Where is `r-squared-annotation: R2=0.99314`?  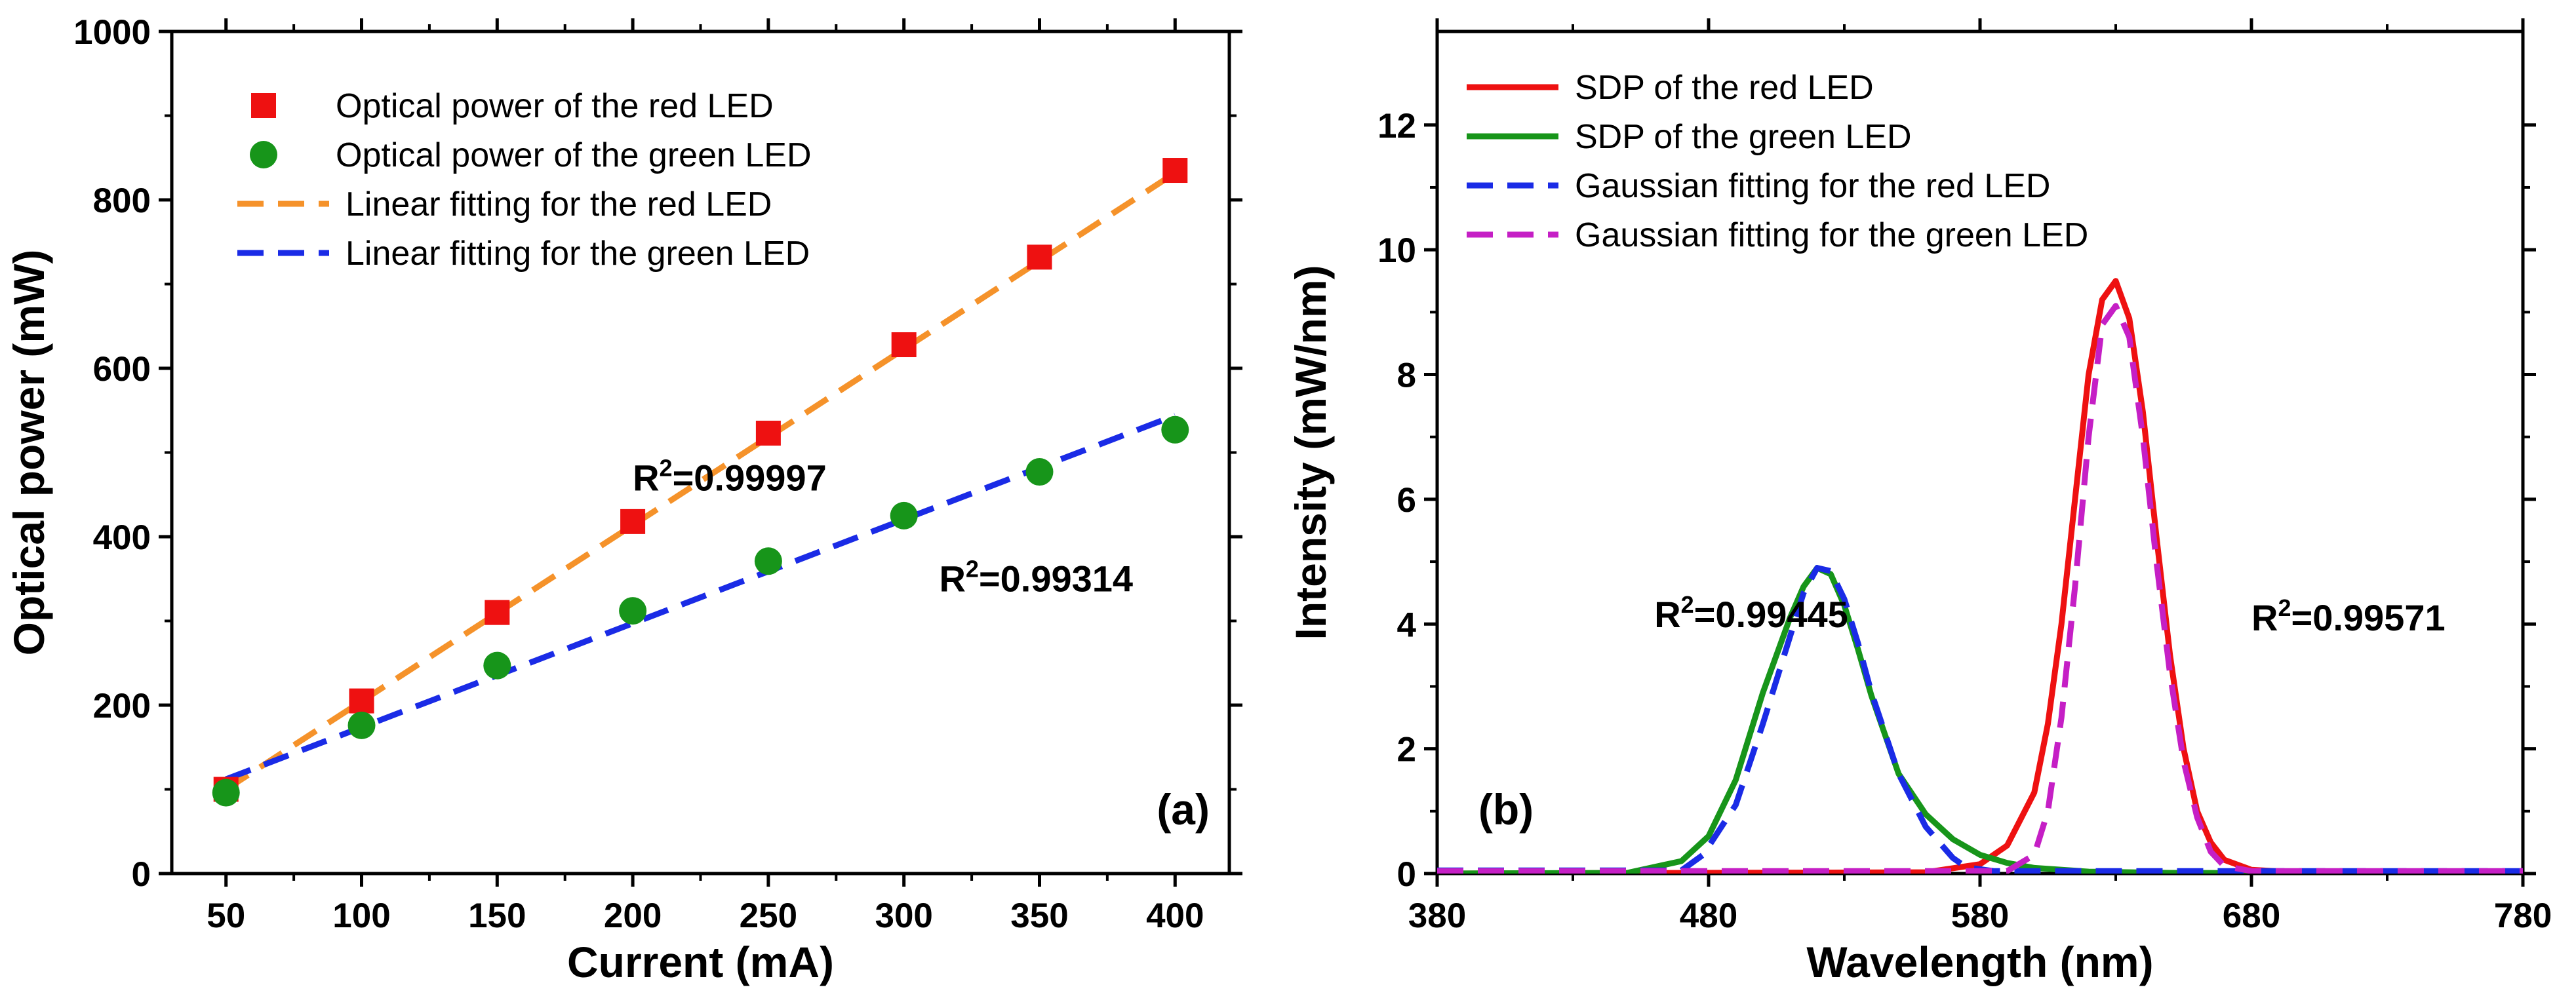 r-squared-annotation: R2=0.99314 is located at coordinates (1036, 578).